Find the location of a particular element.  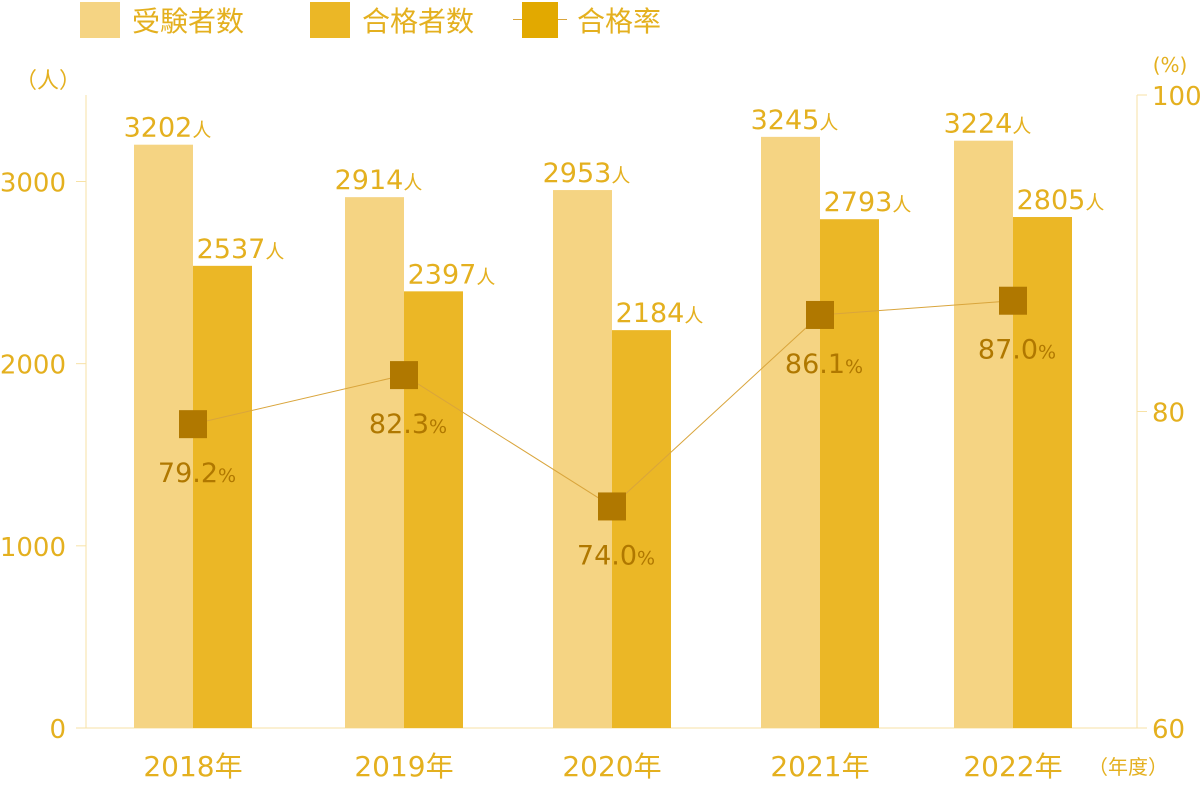

x-tick-label-2: 2020年 is located at coordinates (611, 766).